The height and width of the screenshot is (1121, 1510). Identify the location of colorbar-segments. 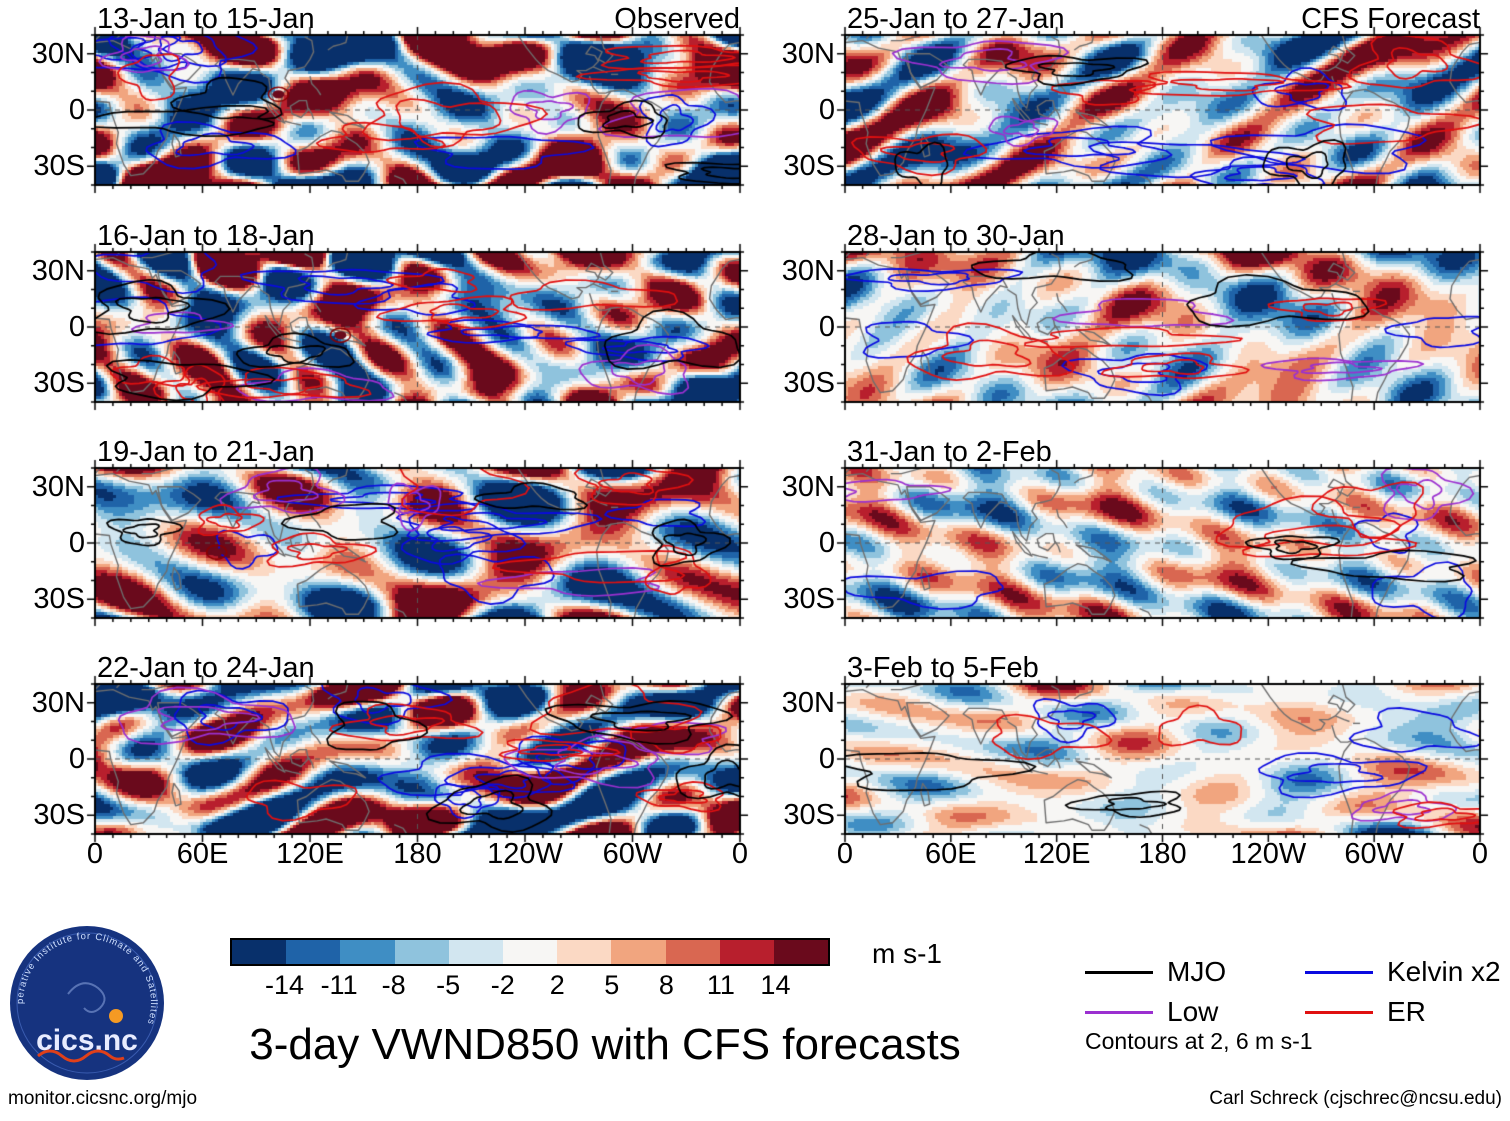
(530, 952).